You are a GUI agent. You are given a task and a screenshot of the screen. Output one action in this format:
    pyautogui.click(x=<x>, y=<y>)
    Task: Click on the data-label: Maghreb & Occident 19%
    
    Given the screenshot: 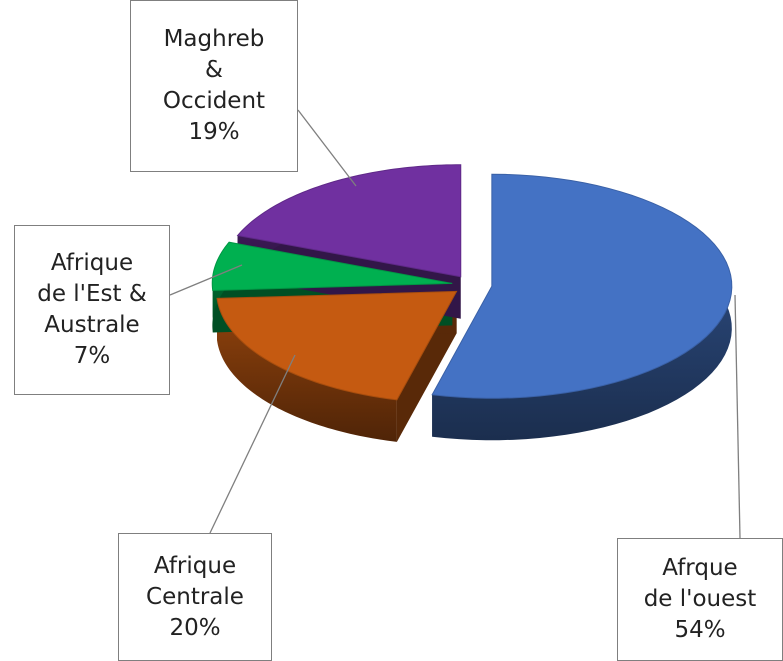 What is the action you would take?
    pyautogui.click(x=214, y=86)
    